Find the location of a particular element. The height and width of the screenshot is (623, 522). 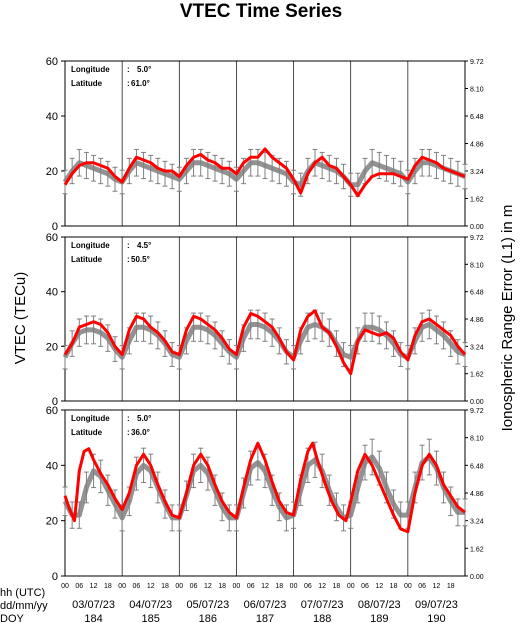

chart-title: VTEC Time Series is located at coordinates (261, 11).